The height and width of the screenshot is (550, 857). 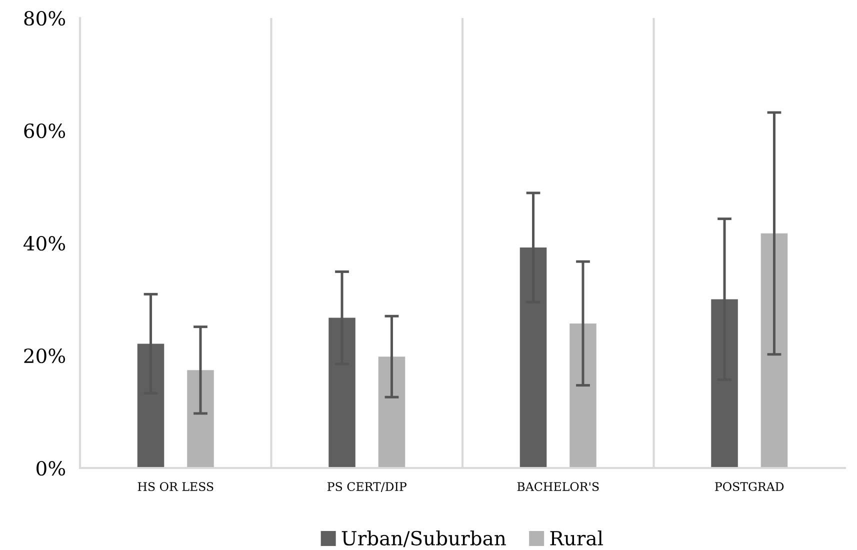 I want to click on y-tick-label: 20%, so click(x=45, y=356).